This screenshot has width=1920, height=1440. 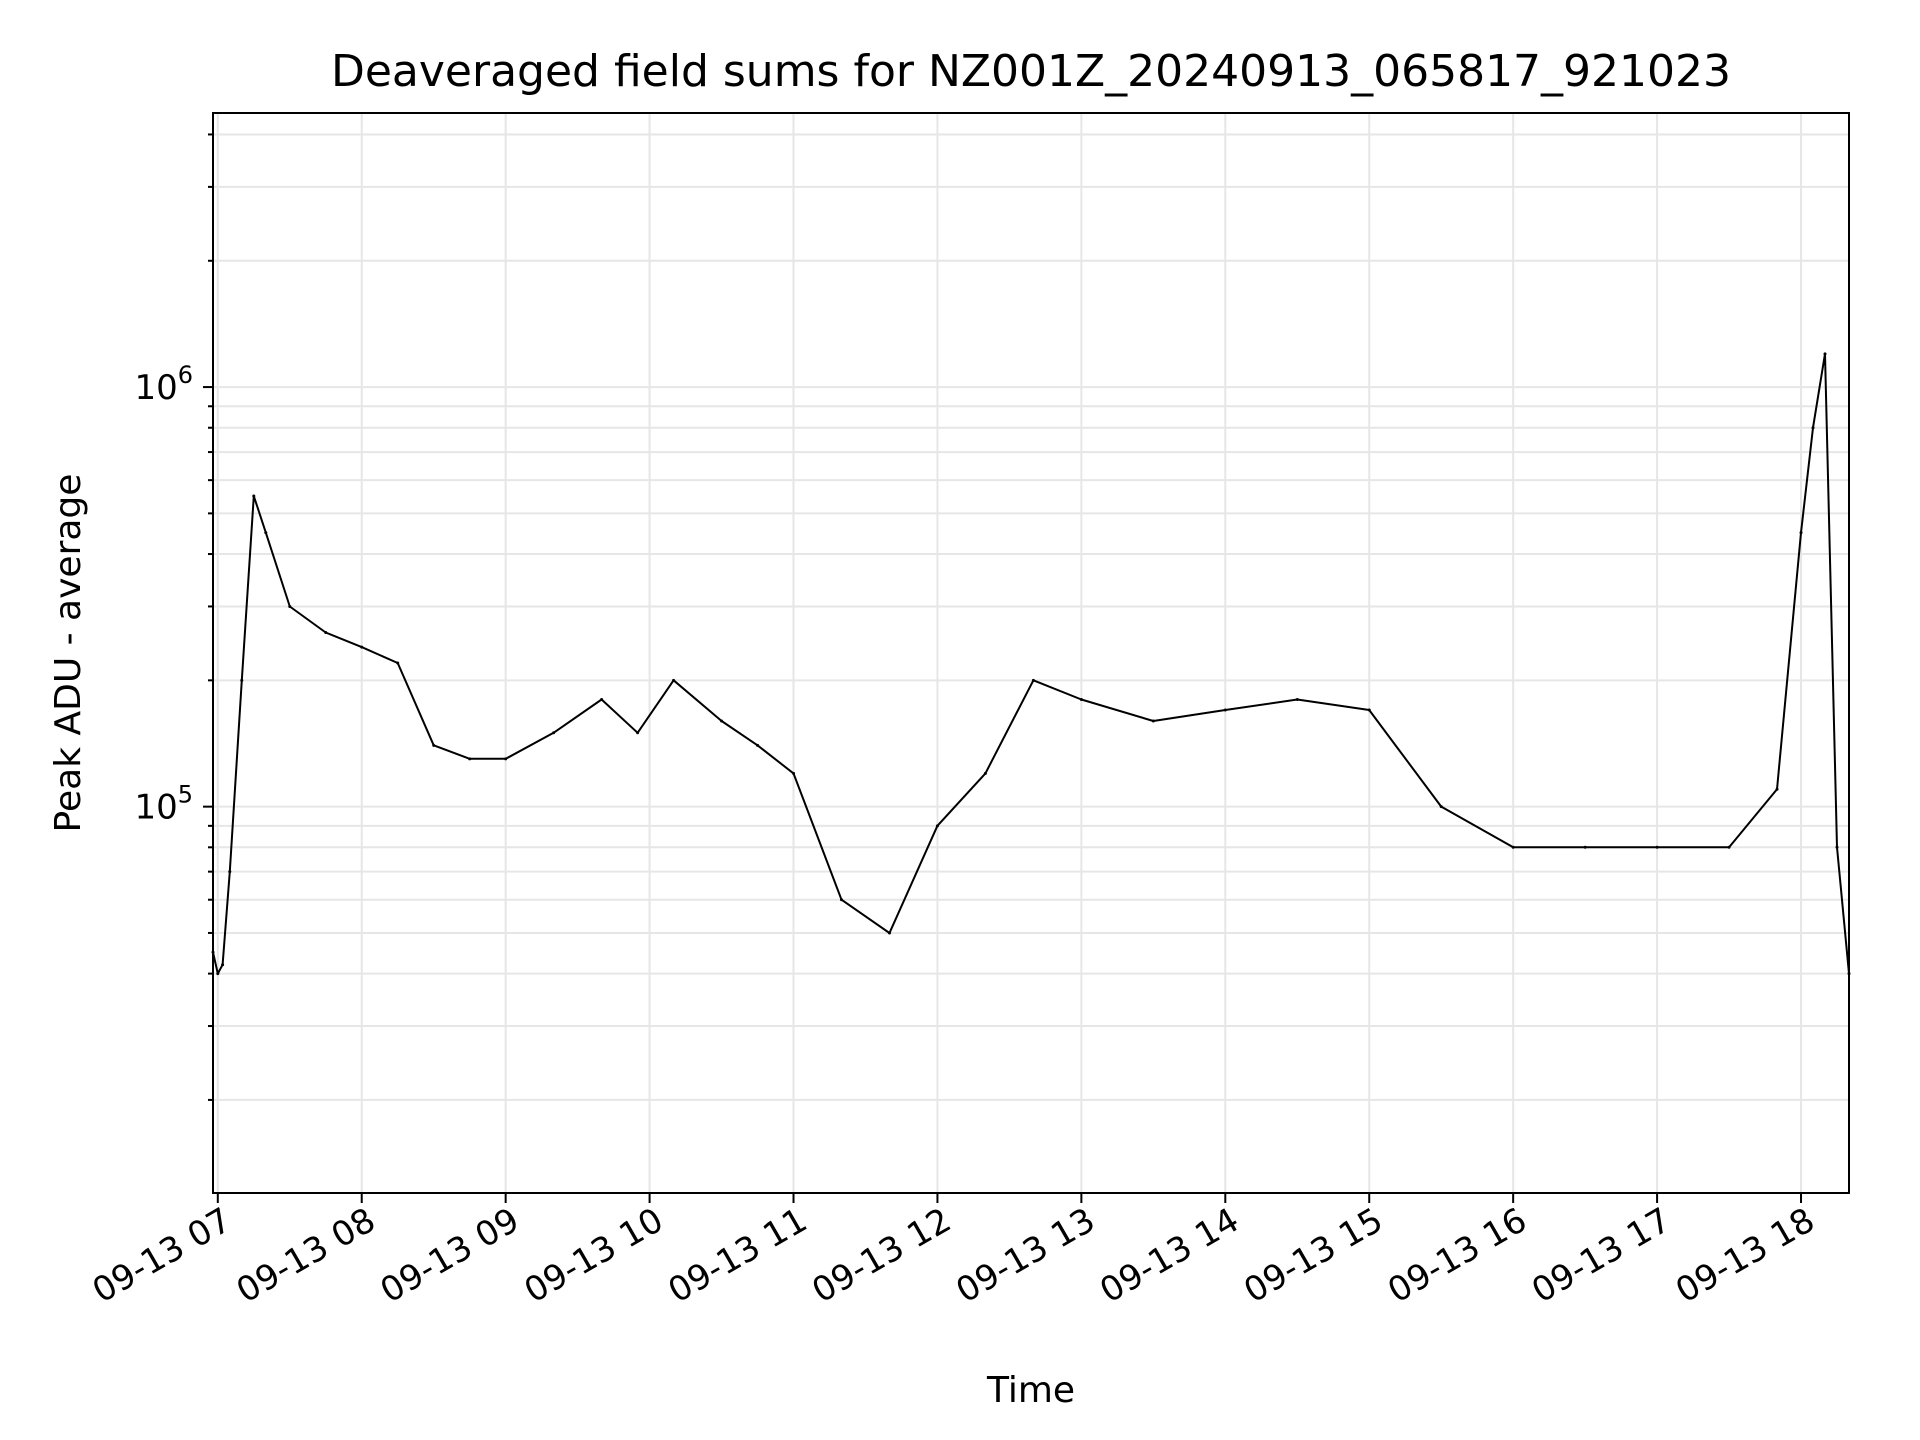 What do you see at coordinates (1745, 1255) in the screenshot?
I see `x-tick-label: 09-13 18` at bounding box center [1745, 1255].